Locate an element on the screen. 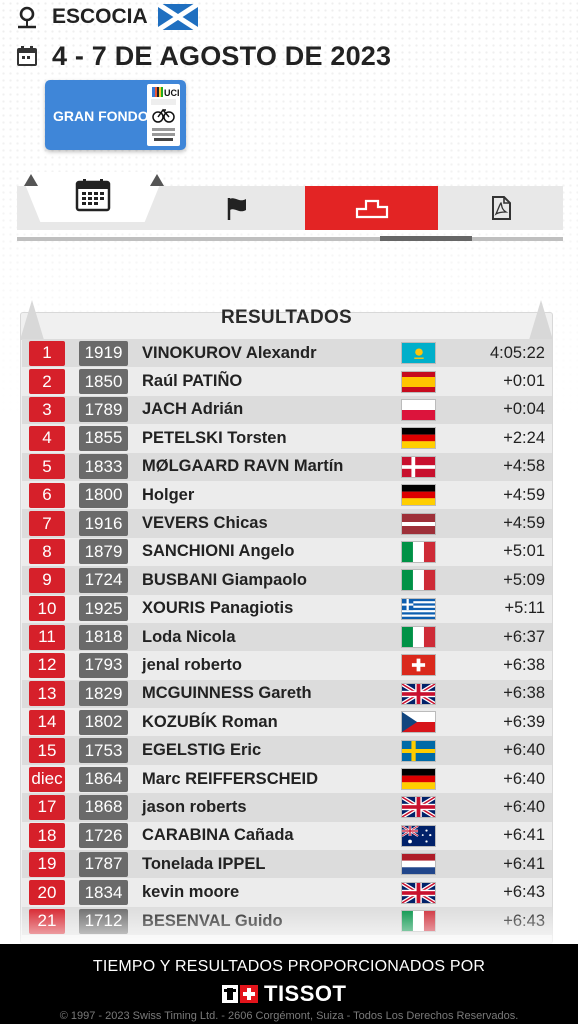 The width and height of the screenshot is (578, 1024). result-row: 4 1855 PETELSKI Torsten +2:24 is located at coordinates (287, 438).